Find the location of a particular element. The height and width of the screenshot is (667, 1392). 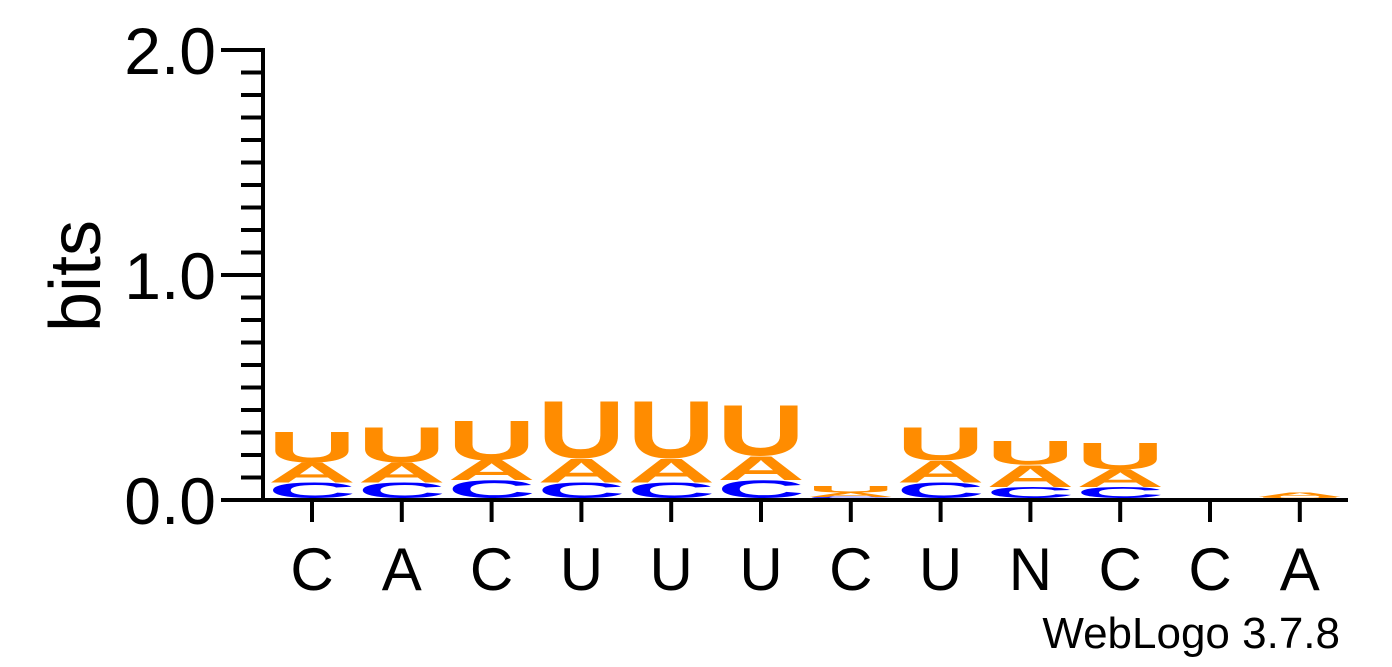

weblogo-credit: WebLogo 3.7.8 is located at coordinates (1191, 633).